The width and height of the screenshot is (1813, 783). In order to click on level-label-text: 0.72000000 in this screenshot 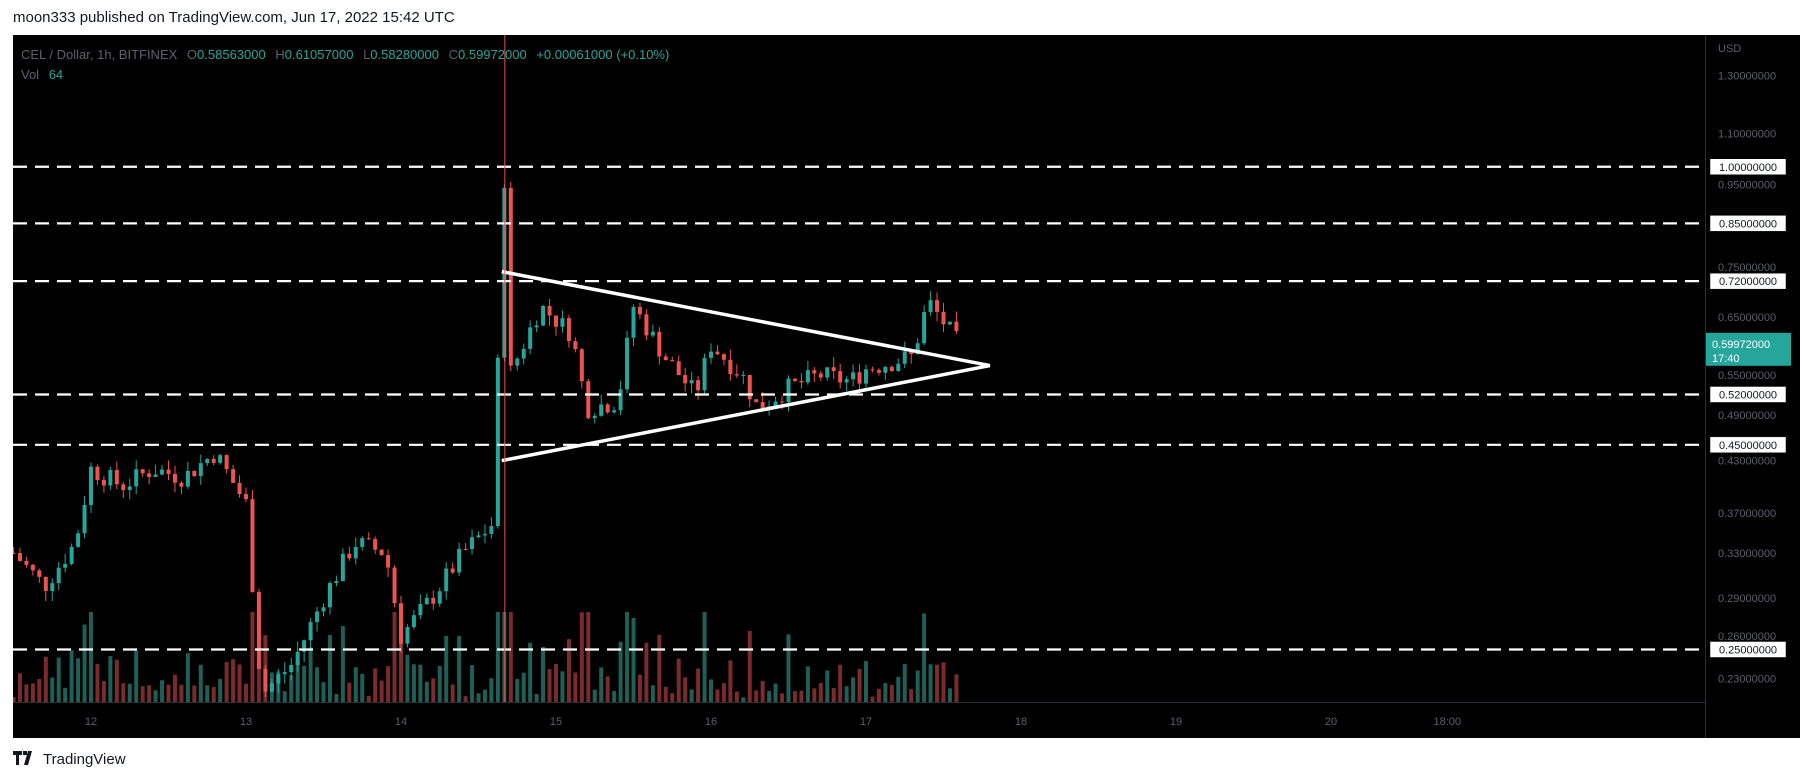, I will do `click(1748, 282)`.